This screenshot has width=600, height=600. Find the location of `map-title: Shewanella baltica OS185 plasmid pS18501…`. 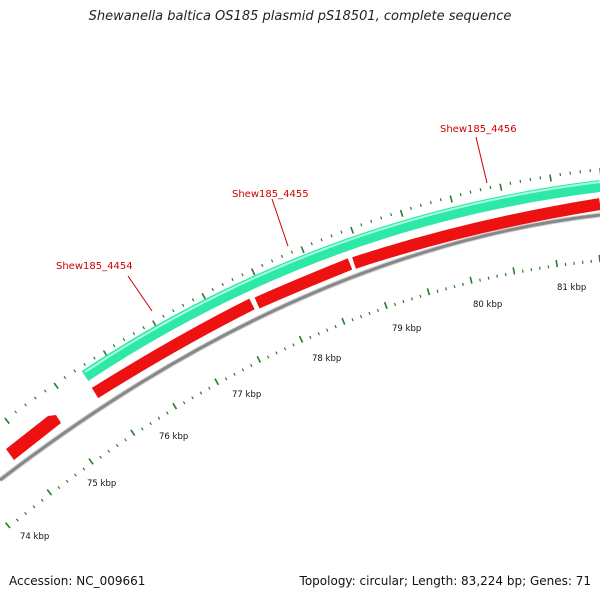

map-title: Shewanella baltica OS185 plasmid pS18501… is located at coordinates (300, 16).